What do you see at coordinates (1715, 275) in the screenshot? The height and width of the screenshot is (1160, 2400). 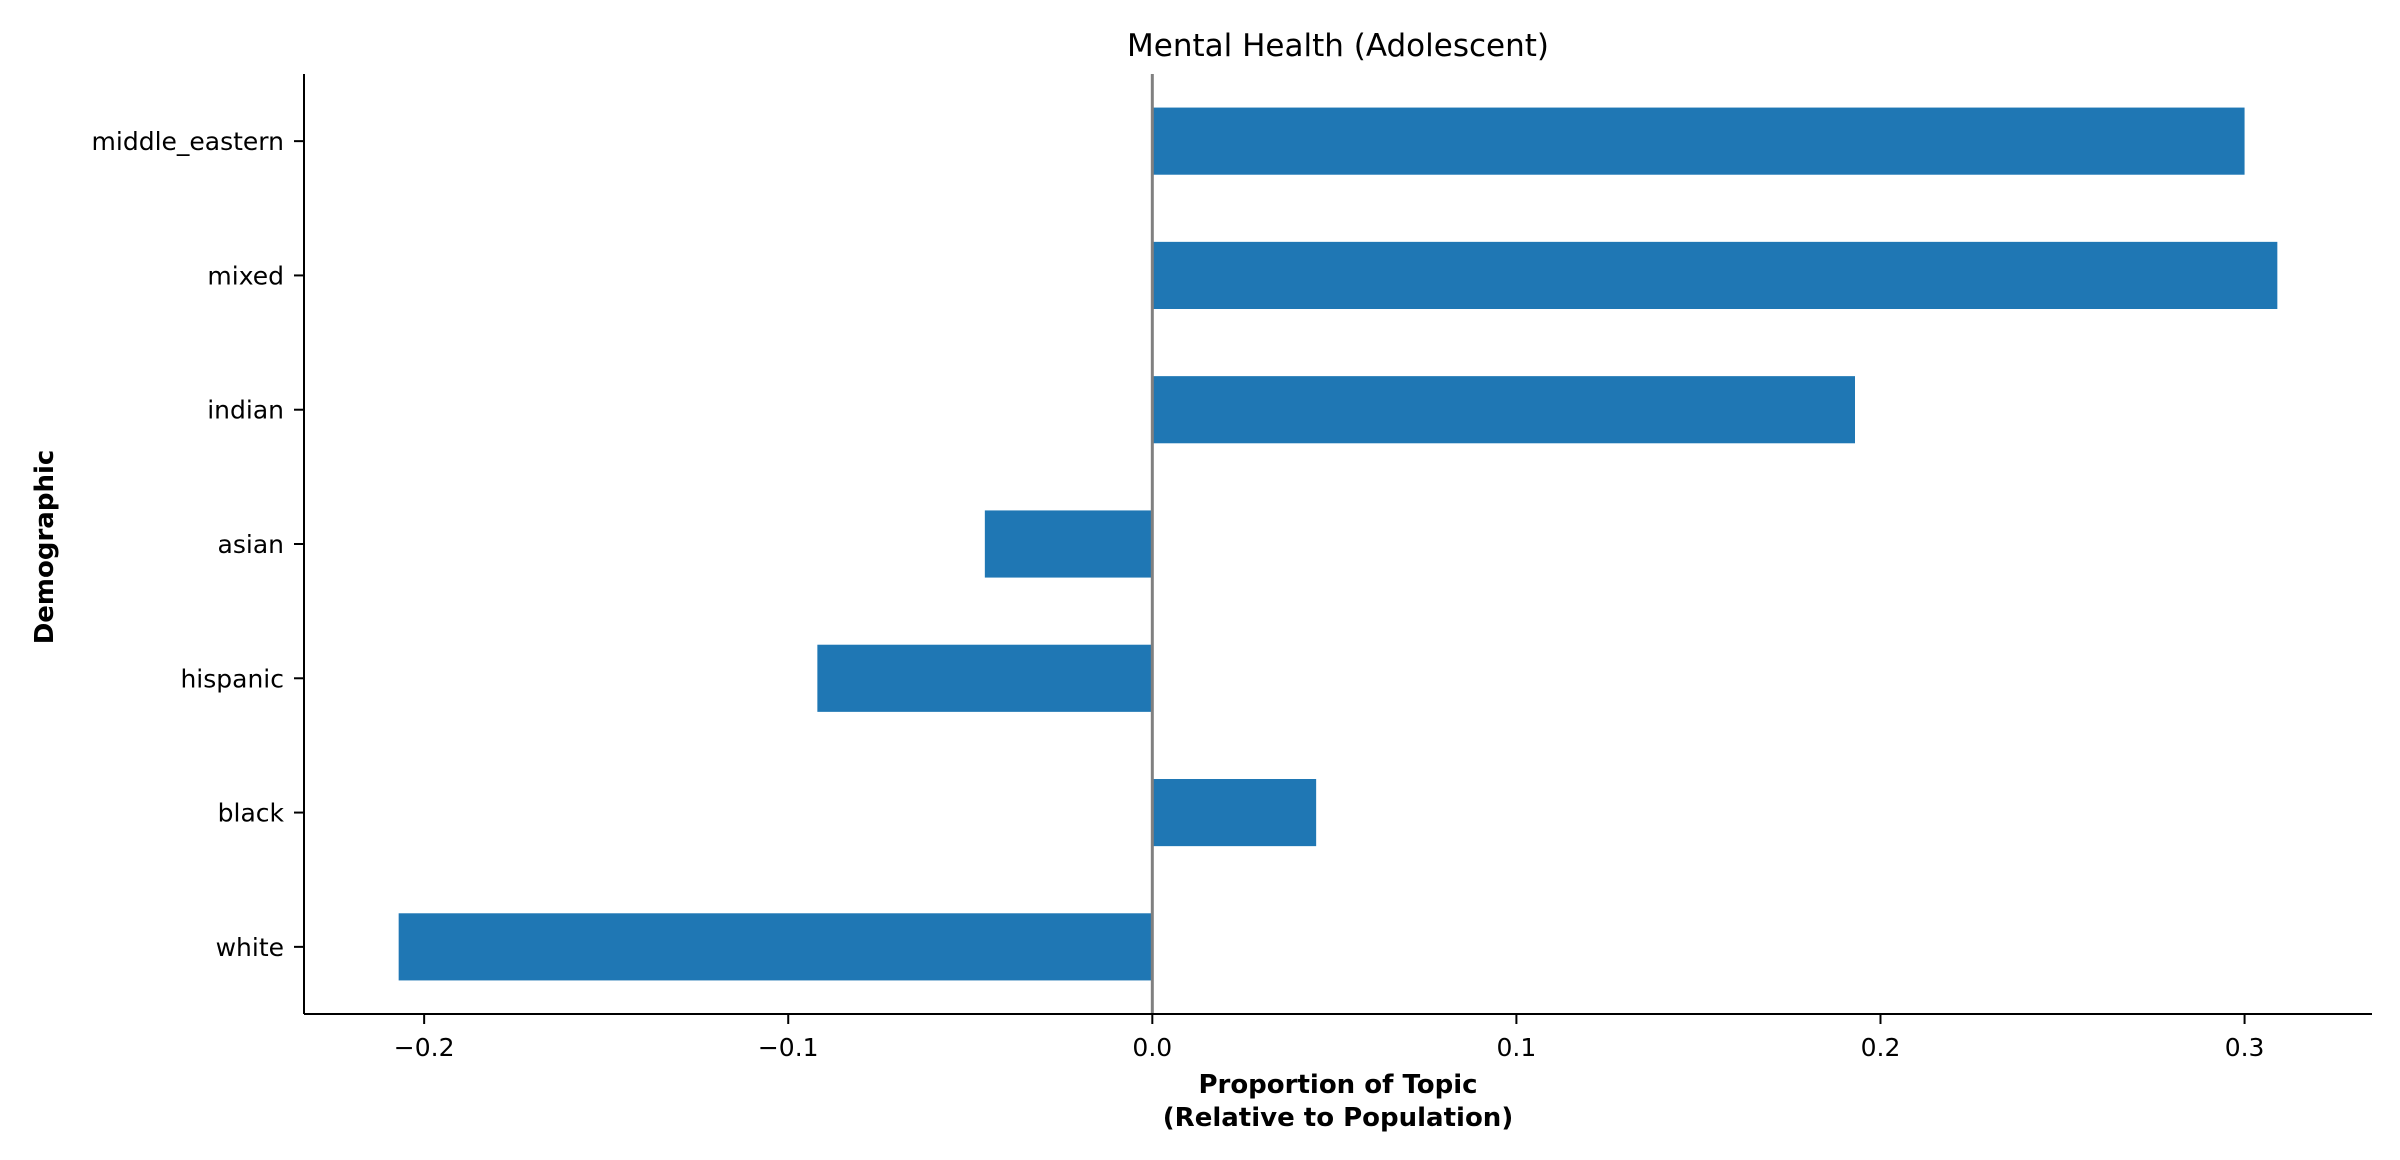 I see `bar-mixed` at bounding box center [1715, 275].